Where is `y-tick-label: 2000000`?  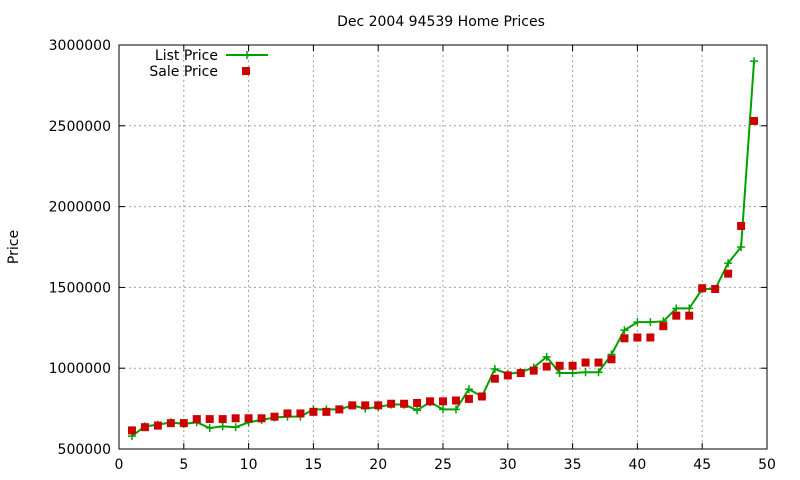 y-tick-label: 2000000 is located at coordinates (80, 208).